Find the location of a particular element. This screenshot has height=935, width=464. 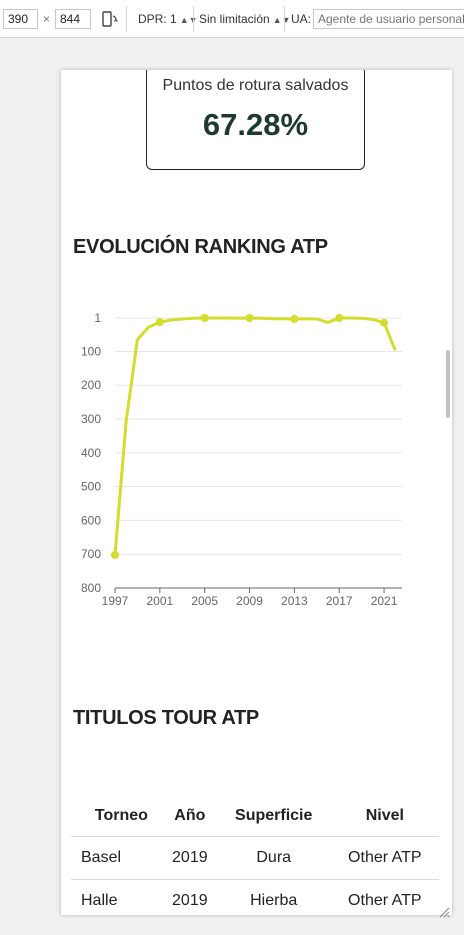

titles-section-title: TITULOS TOUR ATP is located at coordinates (166, 718).